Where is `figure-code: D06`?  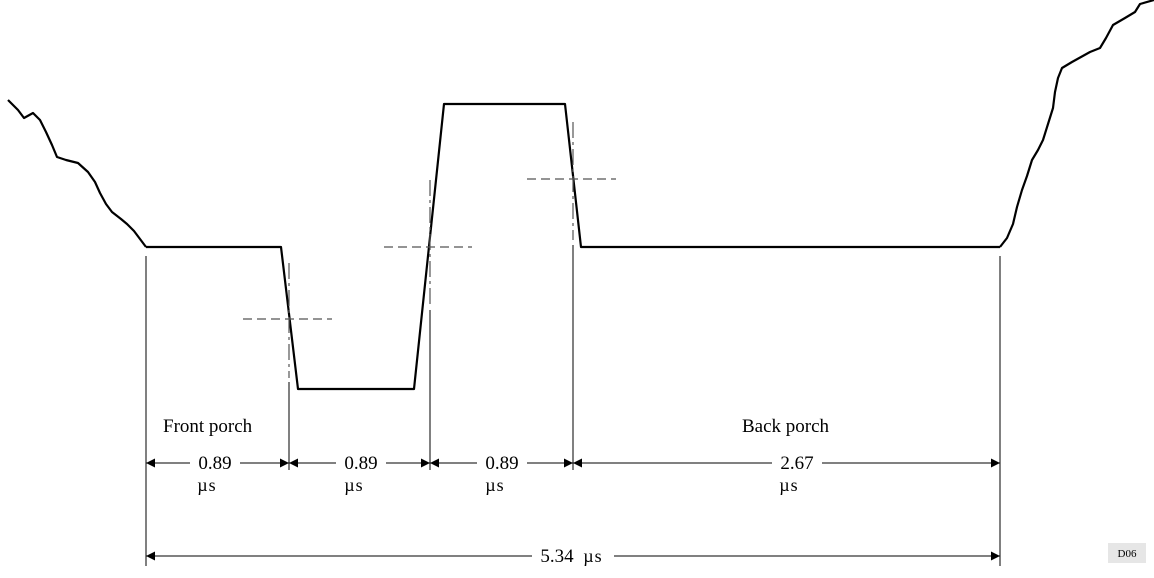
figure-code: D06 is located at coordinates (1127, 554).